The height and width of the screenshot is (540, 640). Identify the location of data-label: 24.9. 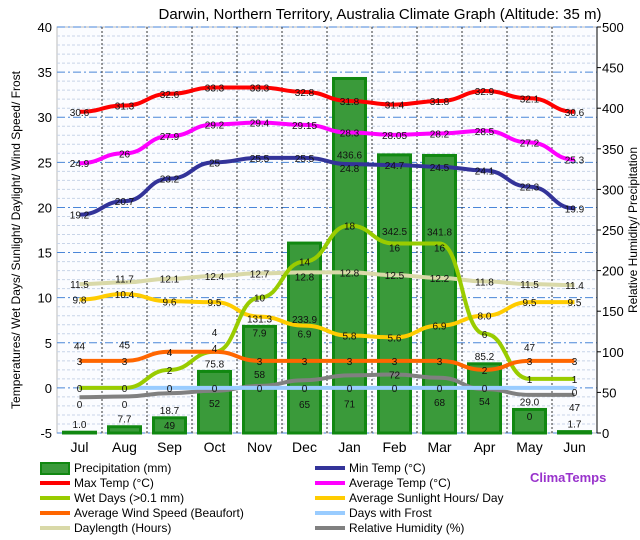
(80, 164).